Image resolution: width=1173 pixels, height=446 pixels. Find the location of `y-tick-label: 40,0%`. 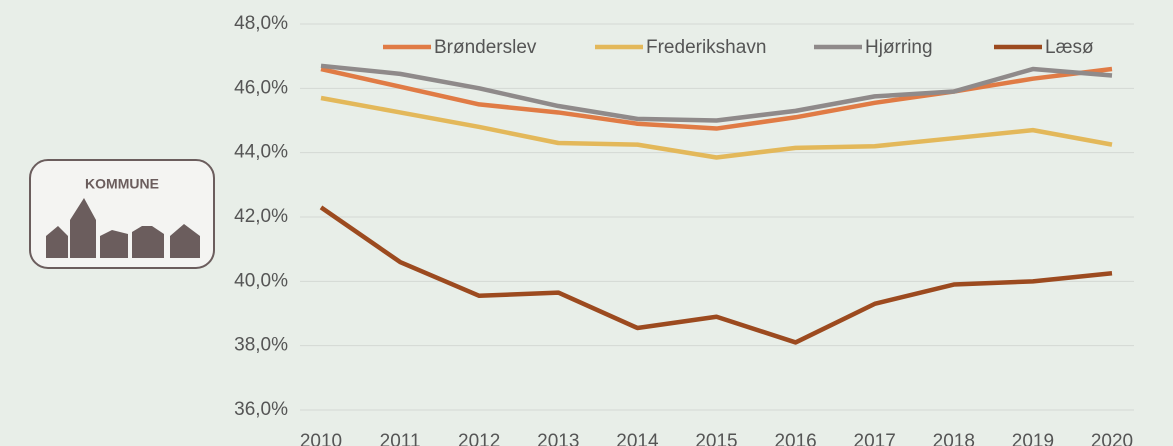

y-tick-label: 40,0% is located at coordinates (261, 280).